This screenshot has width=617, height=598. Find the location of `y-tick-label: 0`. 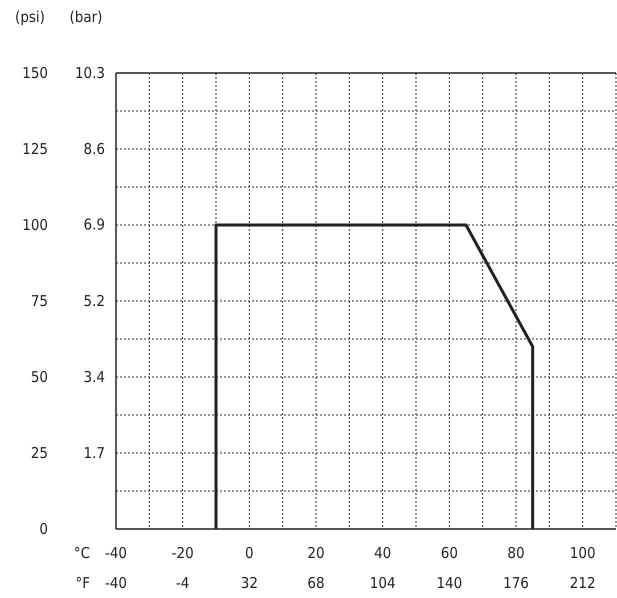

y-tick-label: 0 is located at coordinates (43, 529).